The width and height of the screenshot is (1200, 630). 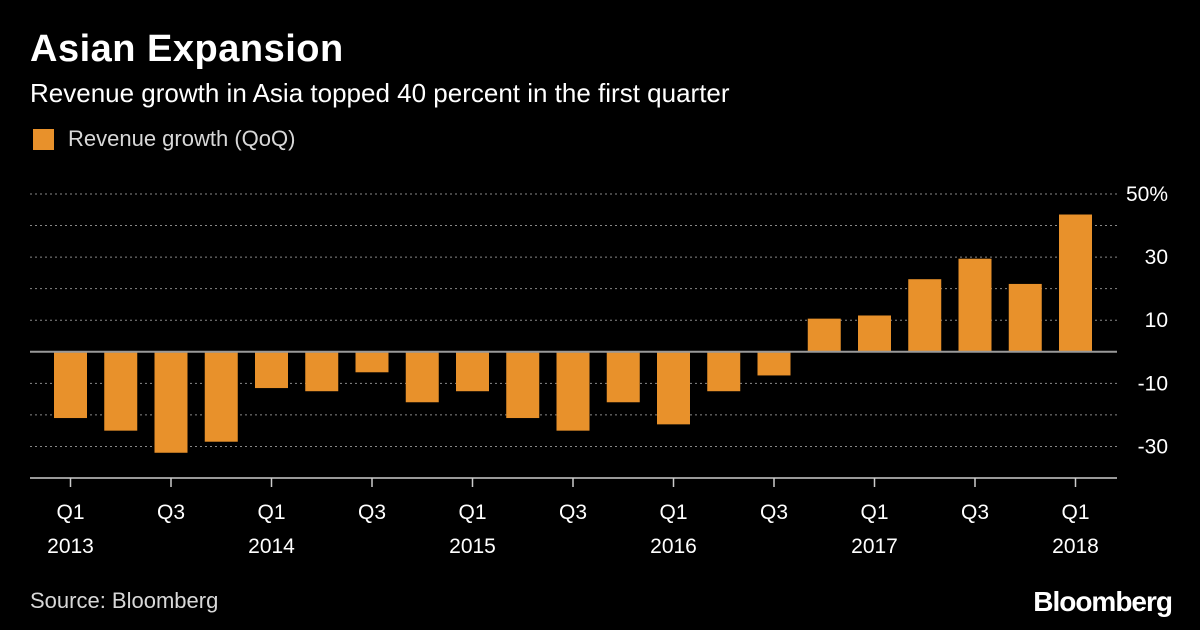 I want to click on y-tick-label: 30, so click(x=1156, y=257).